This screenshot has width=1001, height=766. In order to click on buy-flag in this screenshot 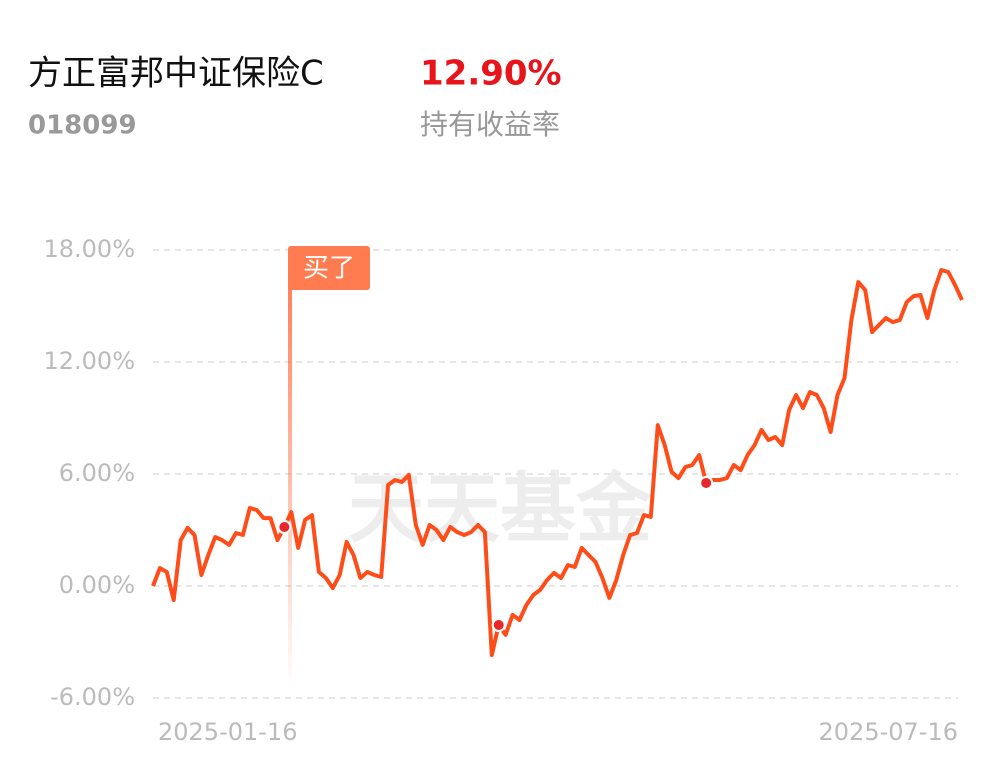, I will do `click(329, 268)`.